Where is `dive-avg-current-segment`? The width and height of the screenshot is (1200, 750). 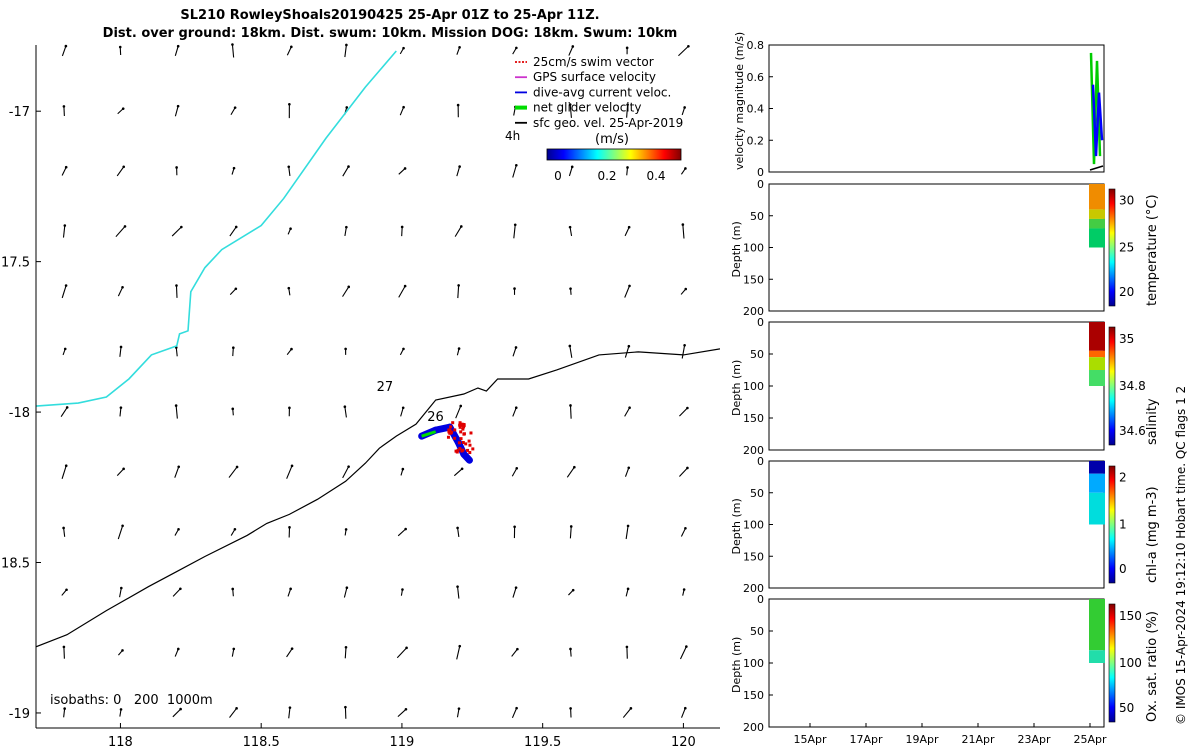
dive-avg-current-segment is located at coordinates (466, 457).